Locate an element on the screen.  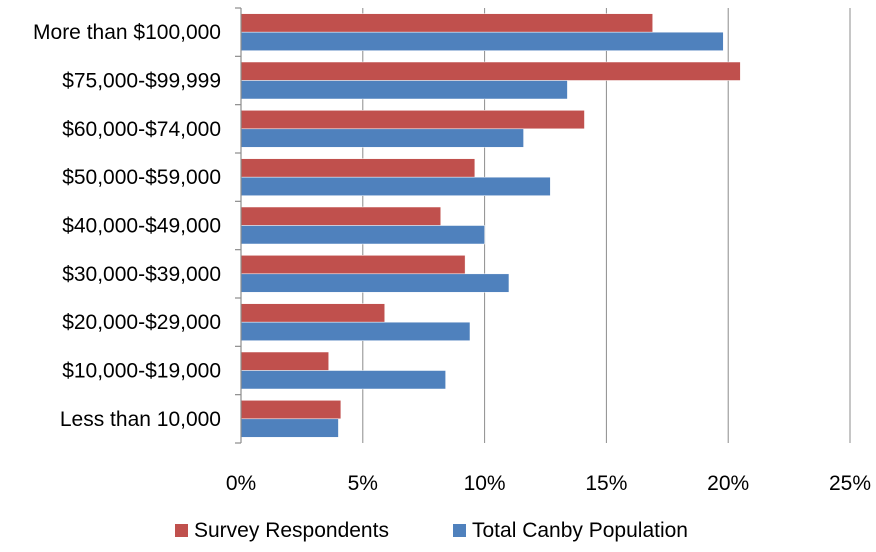
x-tick-label: 0% is located at coordinates (241, 483).